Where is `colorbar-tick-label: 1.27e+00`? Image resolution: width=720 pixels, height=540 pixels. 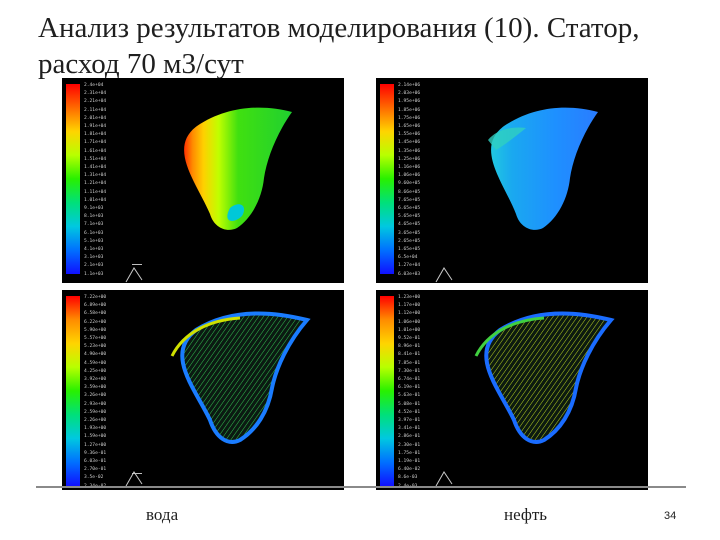
colorbar-tick-label: 1.27e+00 is located at coordinates (95, 445).